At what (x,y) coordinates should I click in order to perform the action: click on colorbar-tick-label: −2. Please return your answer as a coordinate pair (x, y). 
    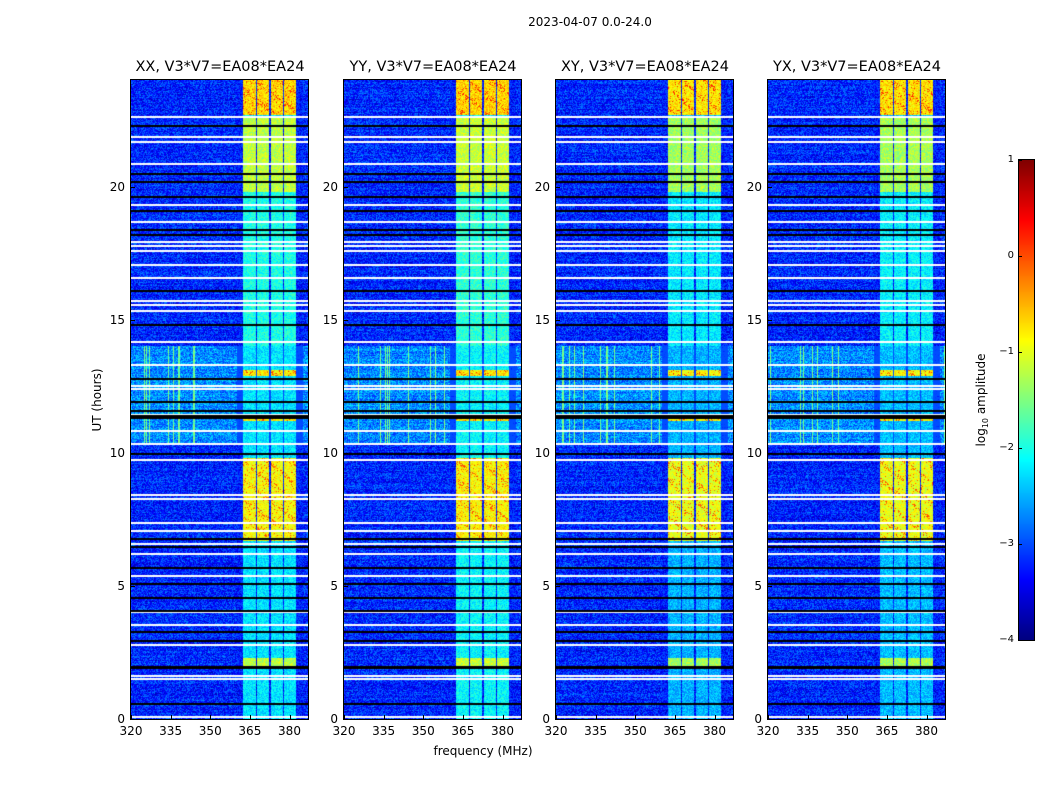
    Looking at the image, I should click on (1006, 447).